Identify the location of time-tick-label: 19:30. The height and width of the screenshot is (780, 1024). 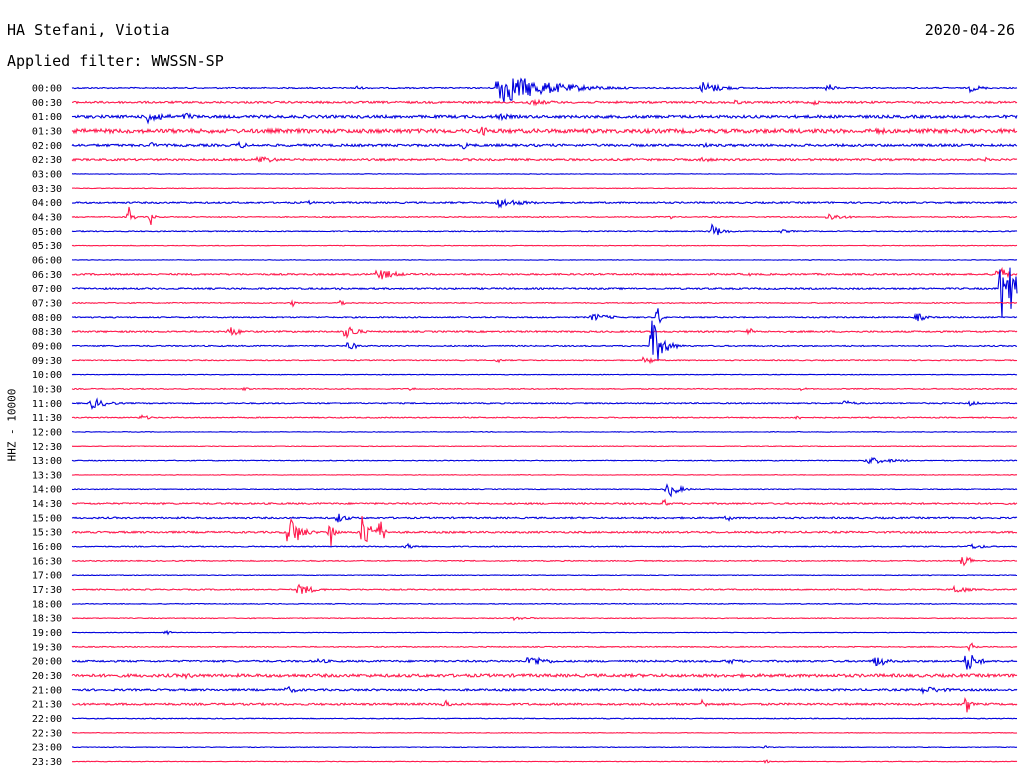
(47, 647).